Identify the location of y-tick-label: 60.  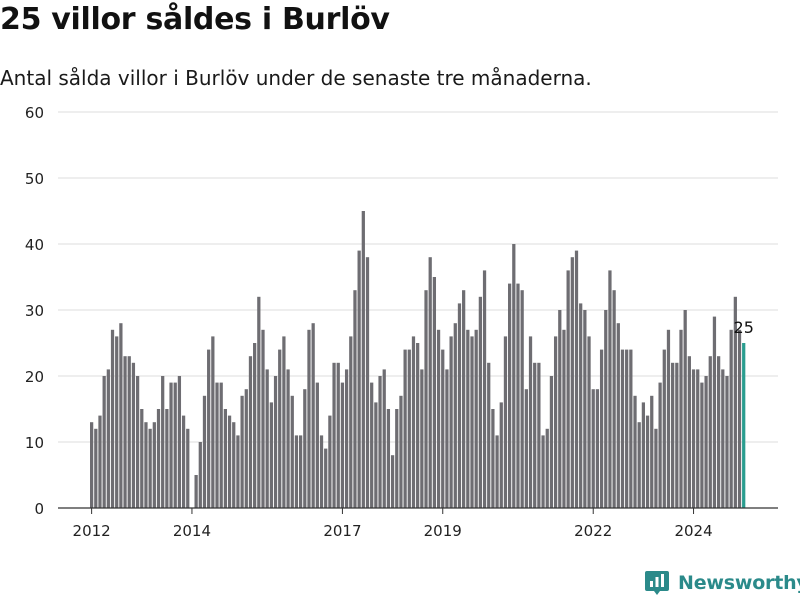
(34, 113).